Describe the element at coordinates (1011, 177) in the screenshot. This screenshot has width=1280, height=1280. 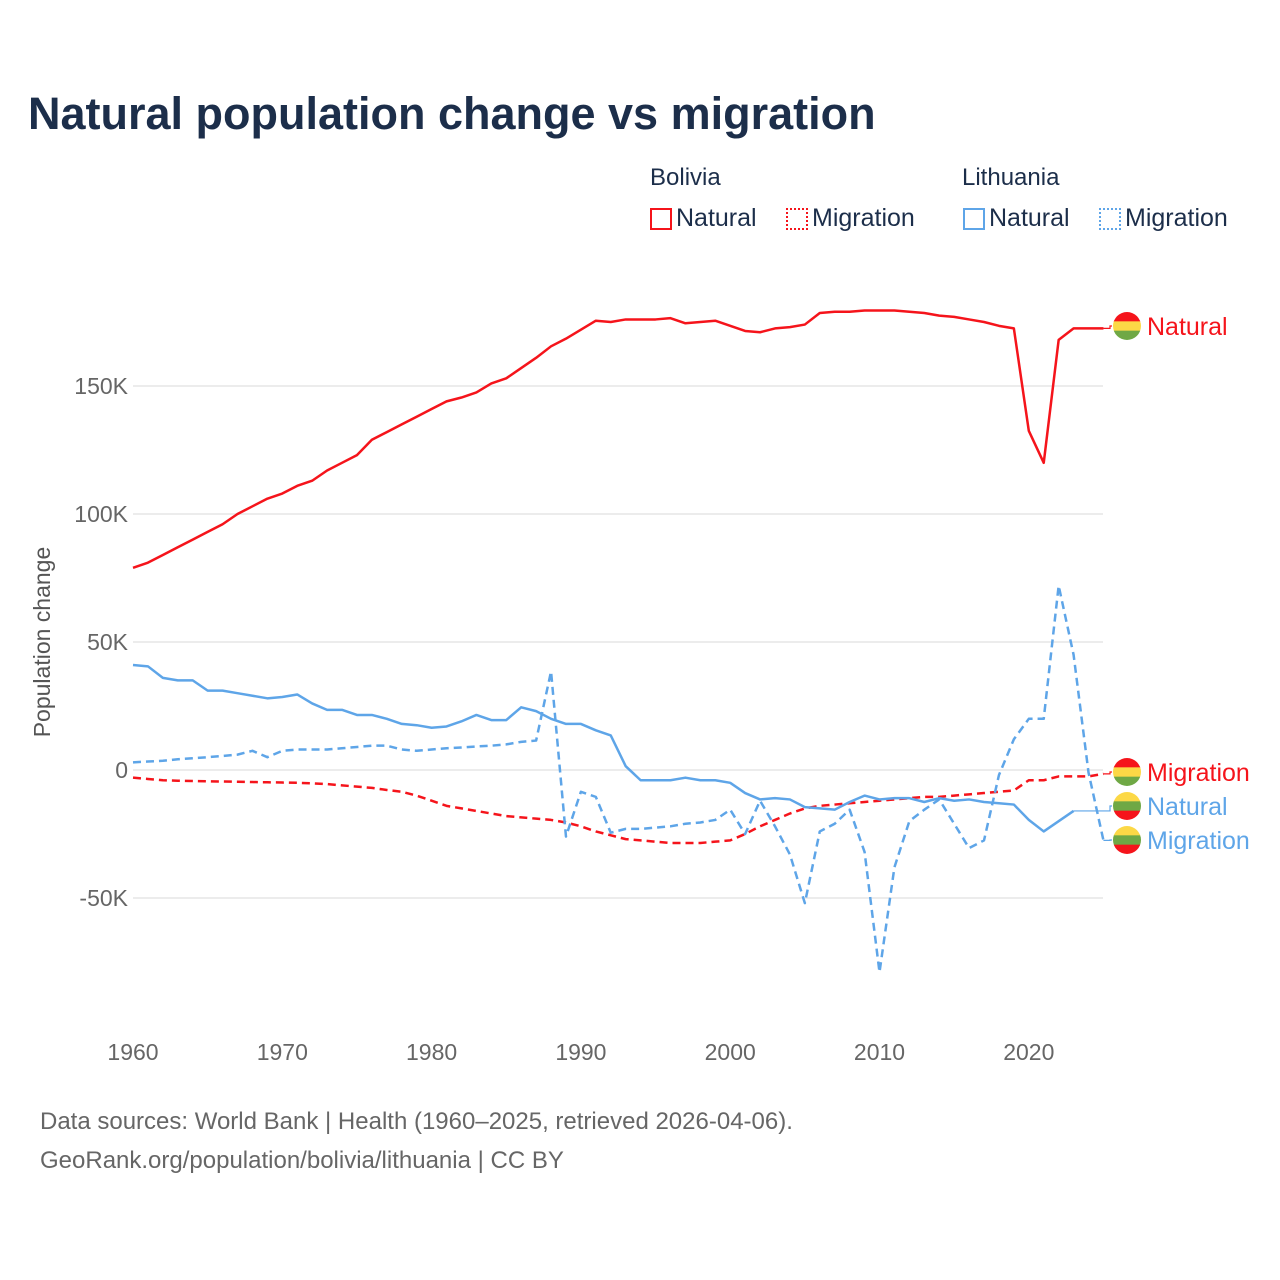
I see `legend-group-lithuania: Lithuania` at that location.